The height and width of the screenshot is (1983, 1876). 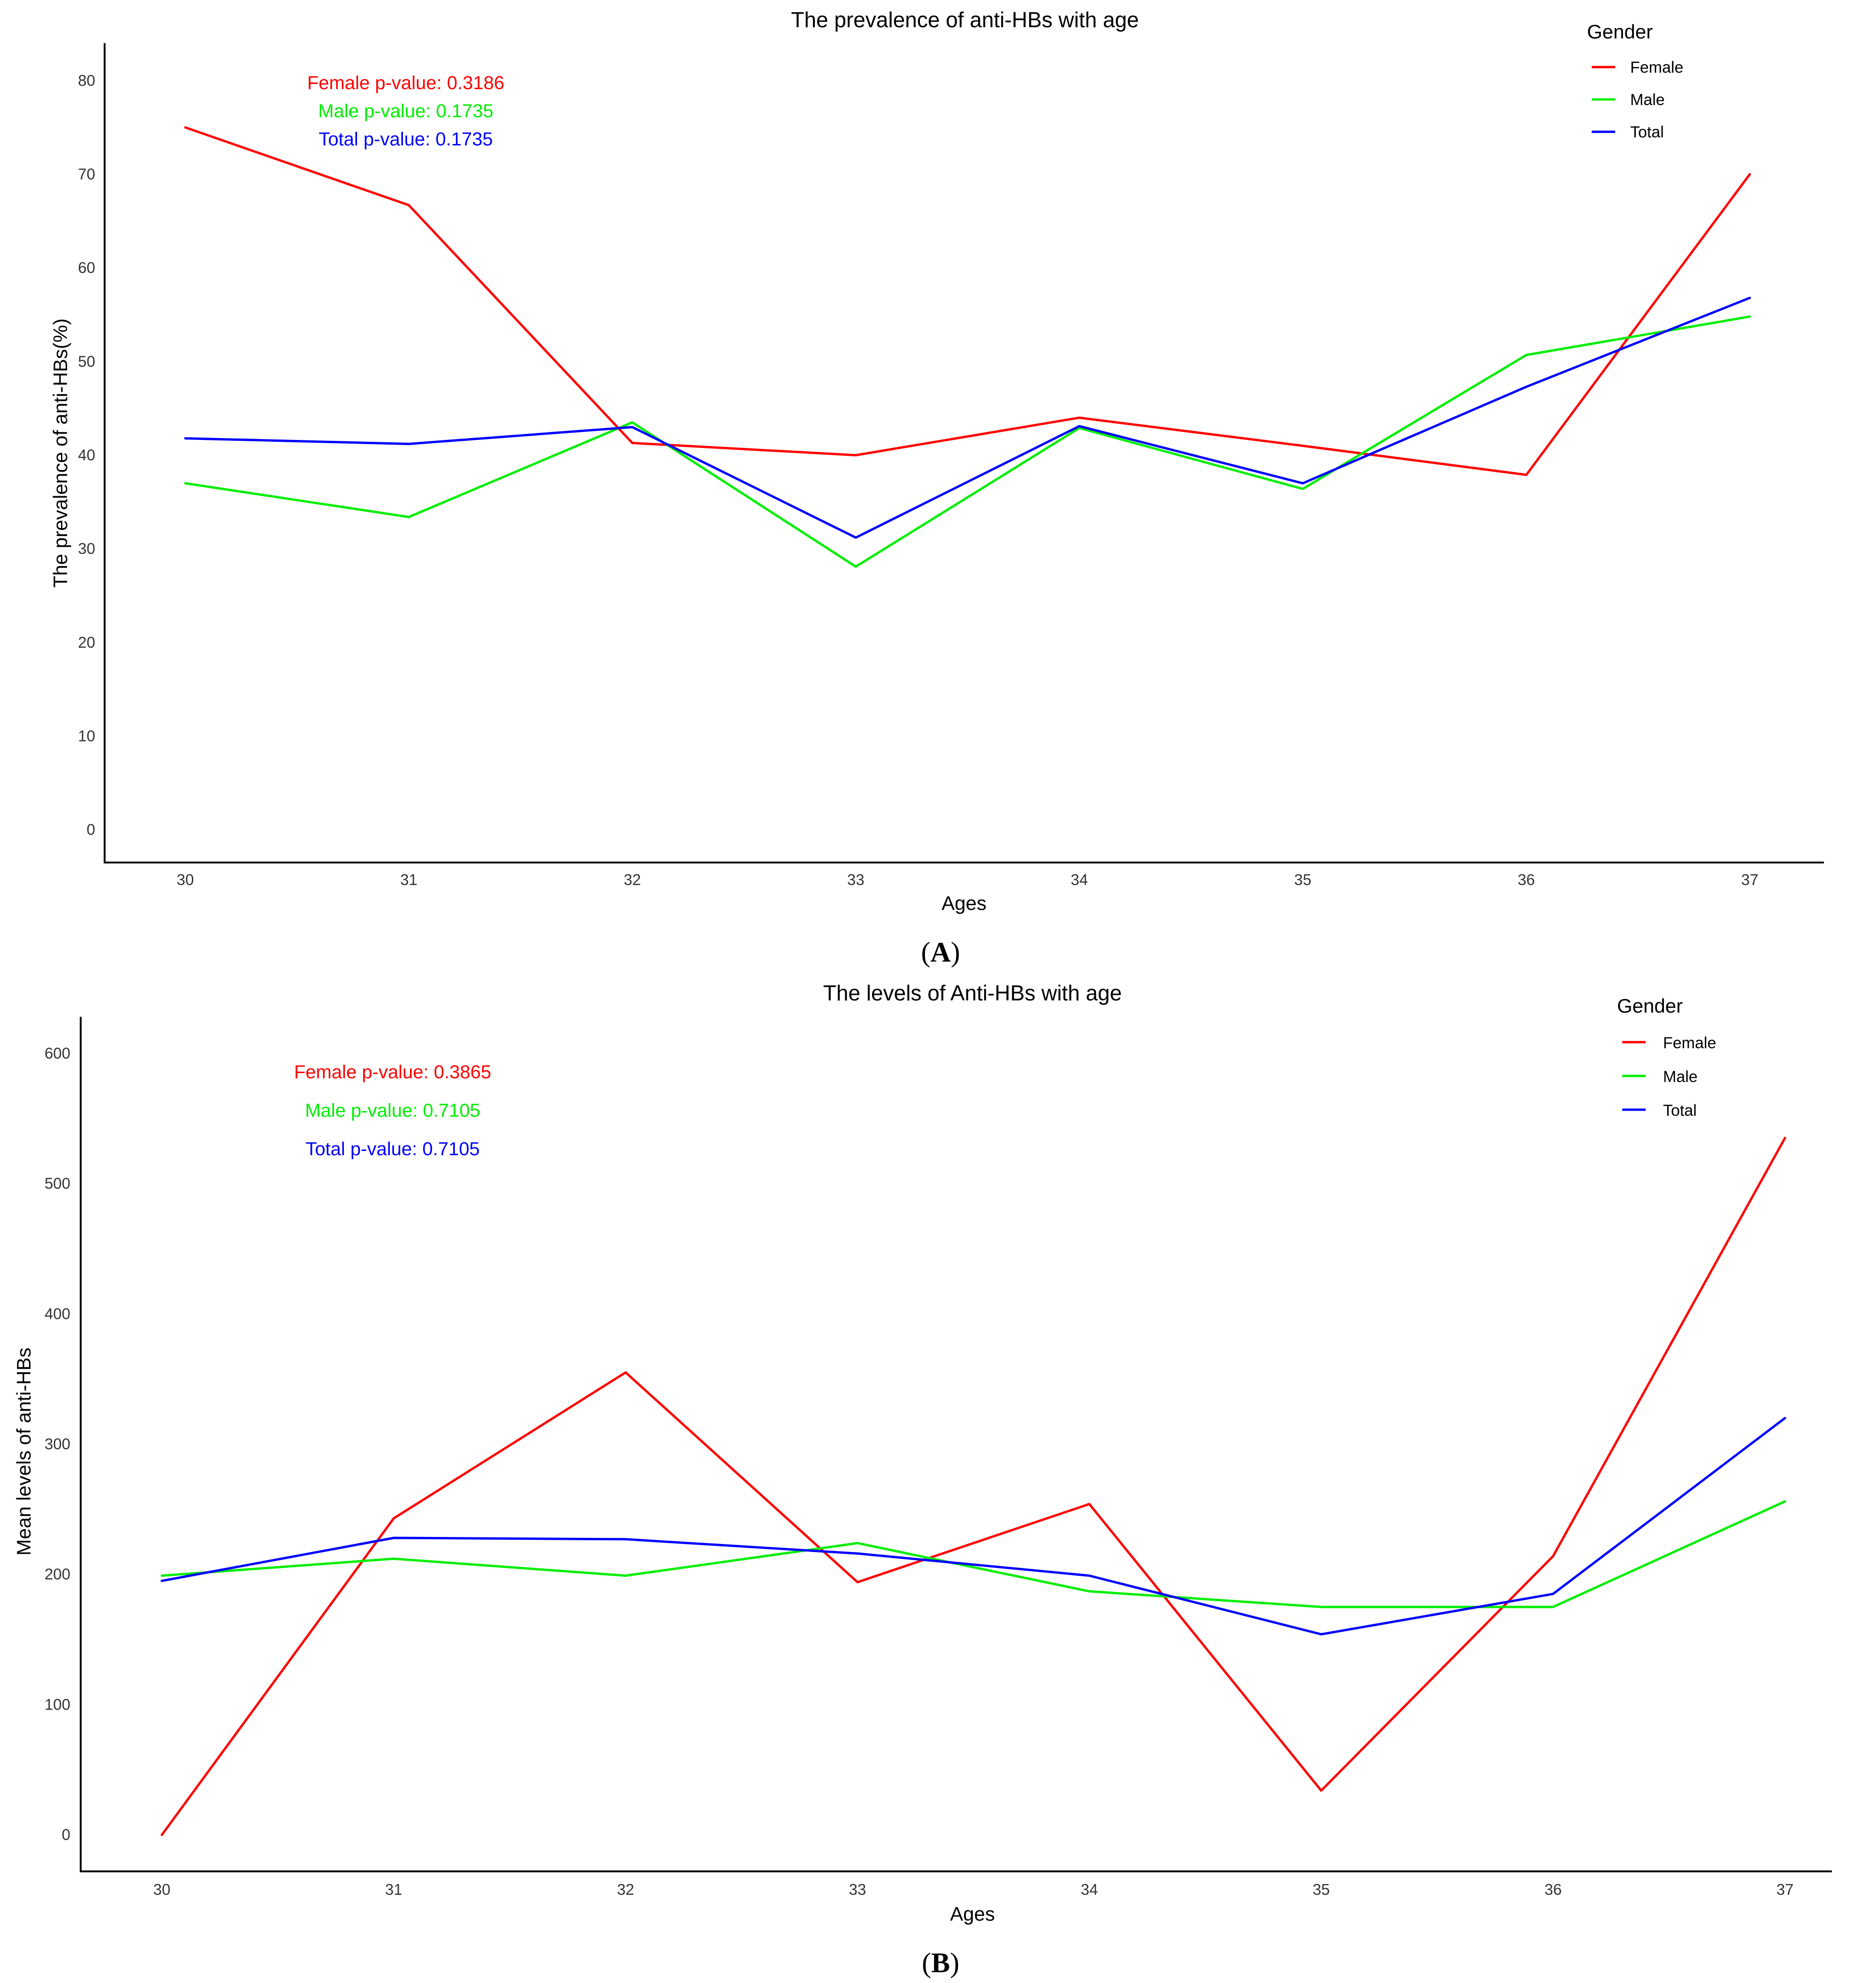 What do you see at coordinates (87, 361) in the screenshot?
I see `chart-a-y-tick-label: 50` at bounding box center [87, 361].